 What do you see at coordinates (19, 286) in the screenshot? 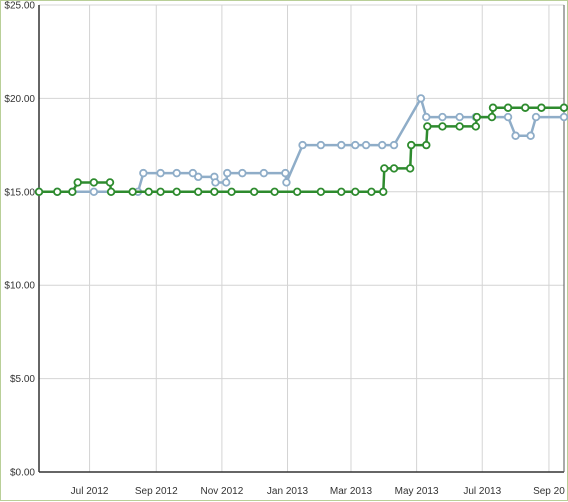
I see `y-tick-label: $10.00` at bounding box center [19, 286].